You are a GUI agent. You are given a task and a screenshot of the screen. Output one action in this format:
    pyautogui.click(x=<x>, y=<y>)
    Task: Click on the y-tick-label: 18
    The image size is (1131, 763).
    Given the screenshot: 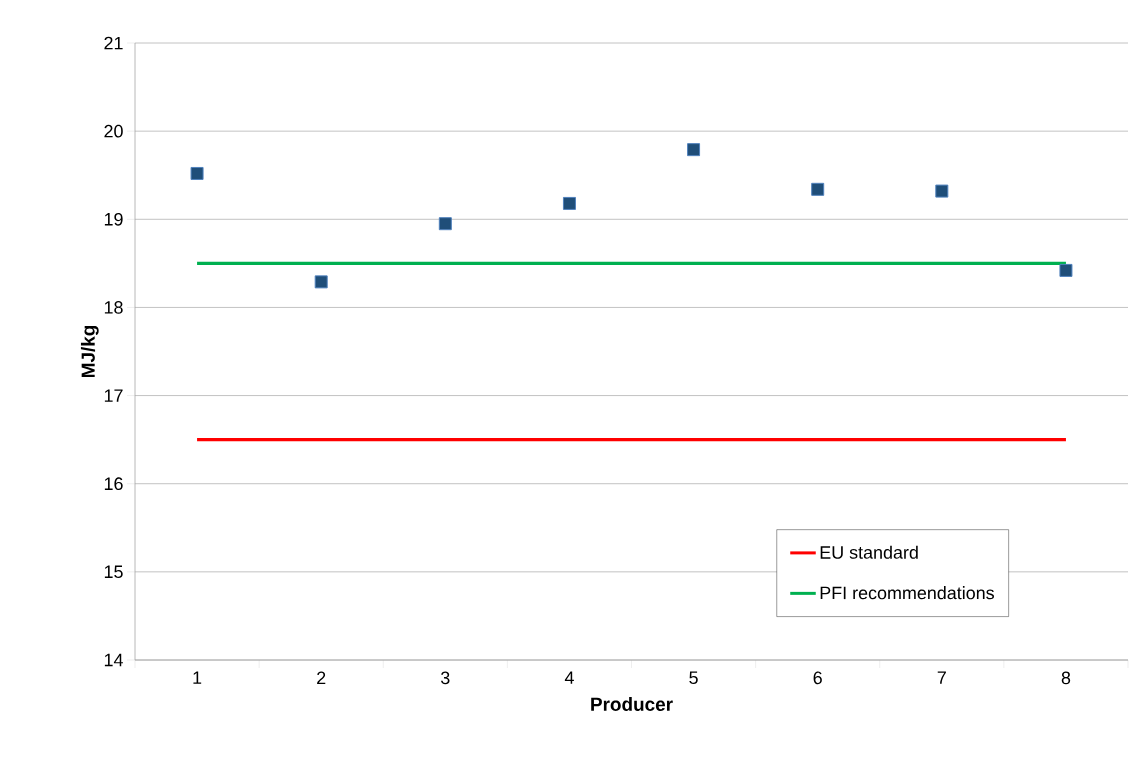 What is the action you would take?
    pyautogui.click(x=113, y=307)
    